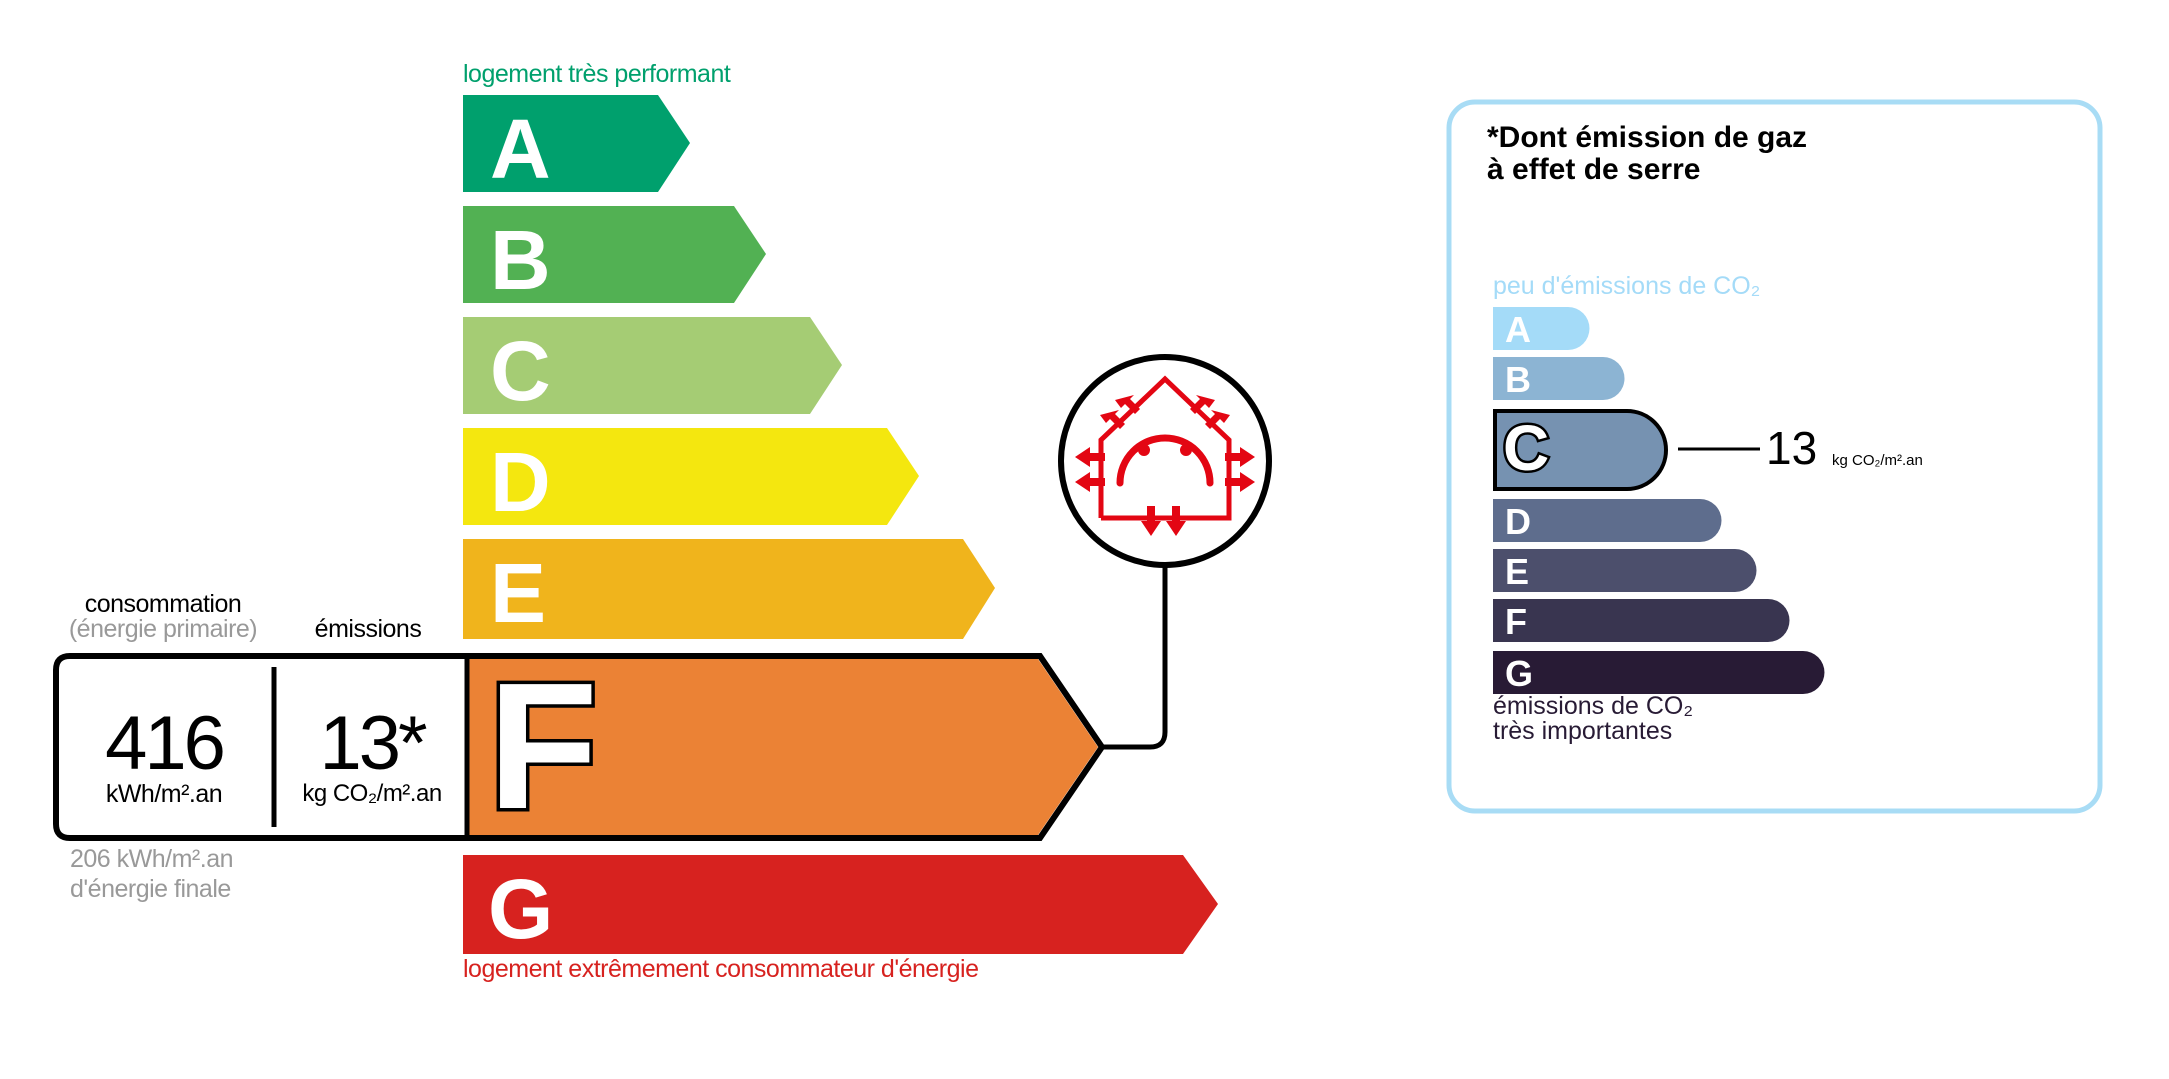 The height and width of the screenshot is (1079, 2169). What do you see at coordinates (1593, 706) in the screenshot?
I see `ges-bottom-line1: émissions de CO₂` at bounding box center [1593, 706].